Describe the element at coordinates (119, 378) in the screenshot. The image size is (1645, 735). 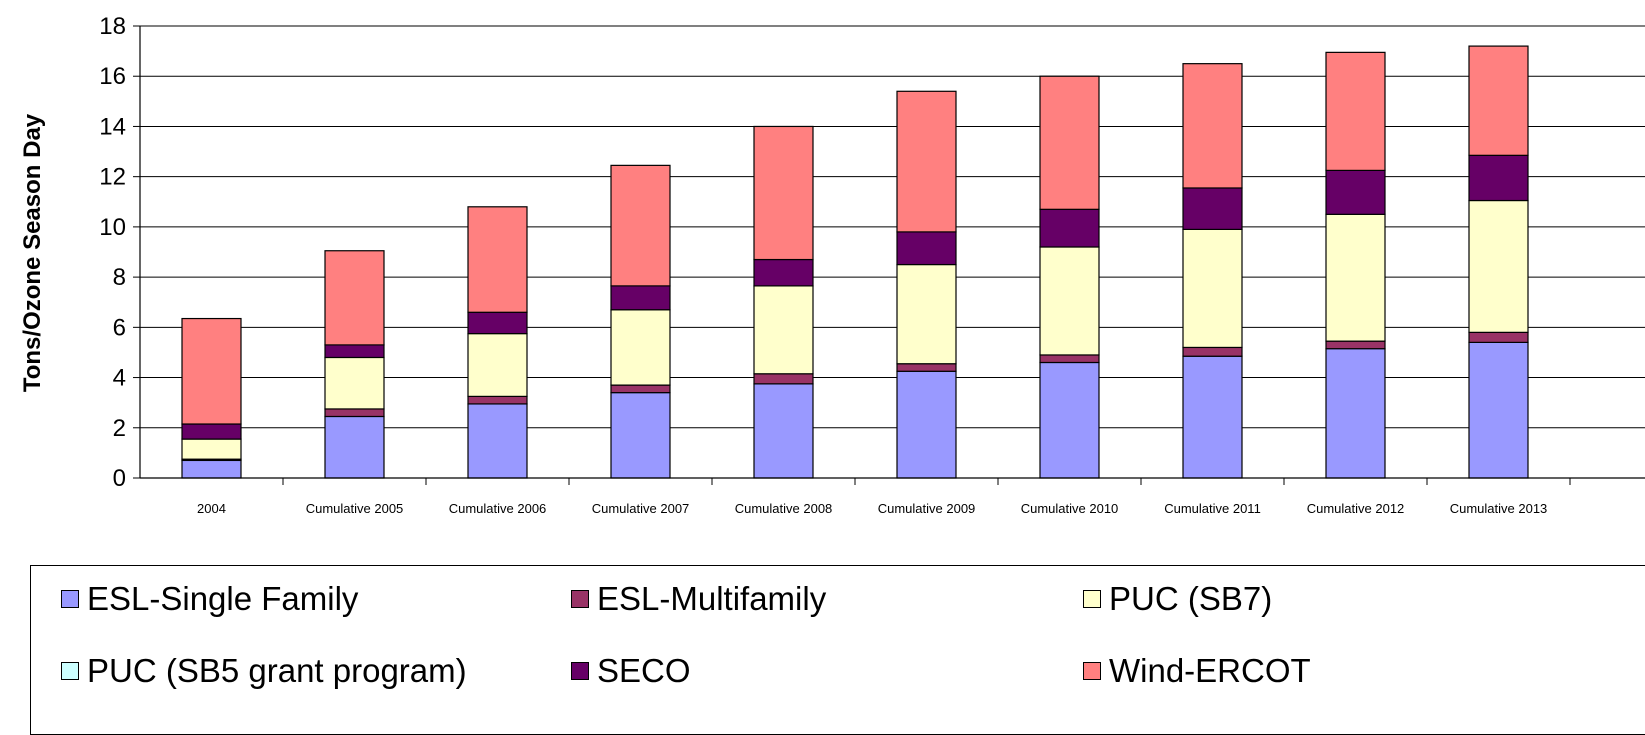
I see `y-tick-label: 4` at that location.